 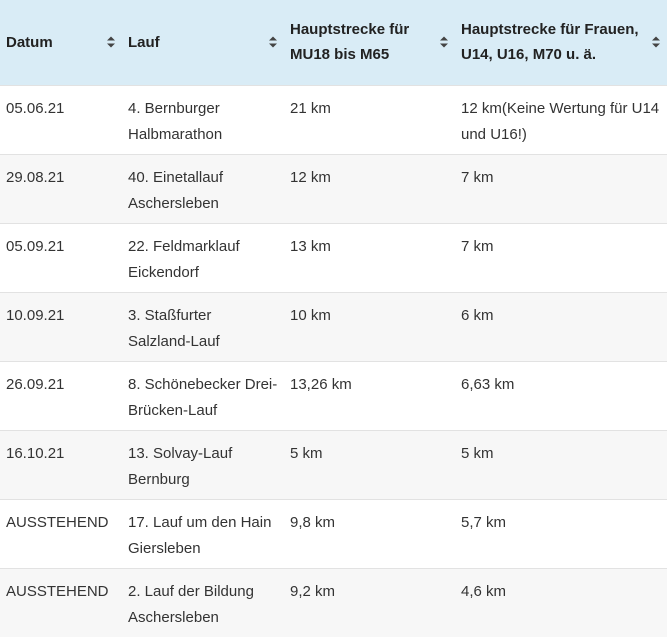 I want to click on cell-hauptstrecke-m: 9,8 km, so click(x=313, y=522).